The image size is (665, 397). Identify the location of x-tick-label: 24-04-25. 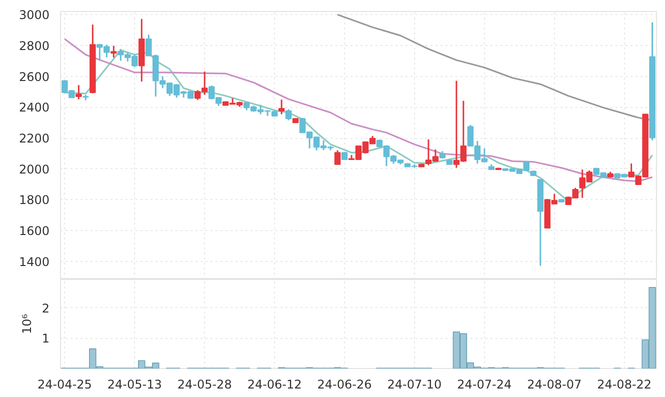
(64, 385).